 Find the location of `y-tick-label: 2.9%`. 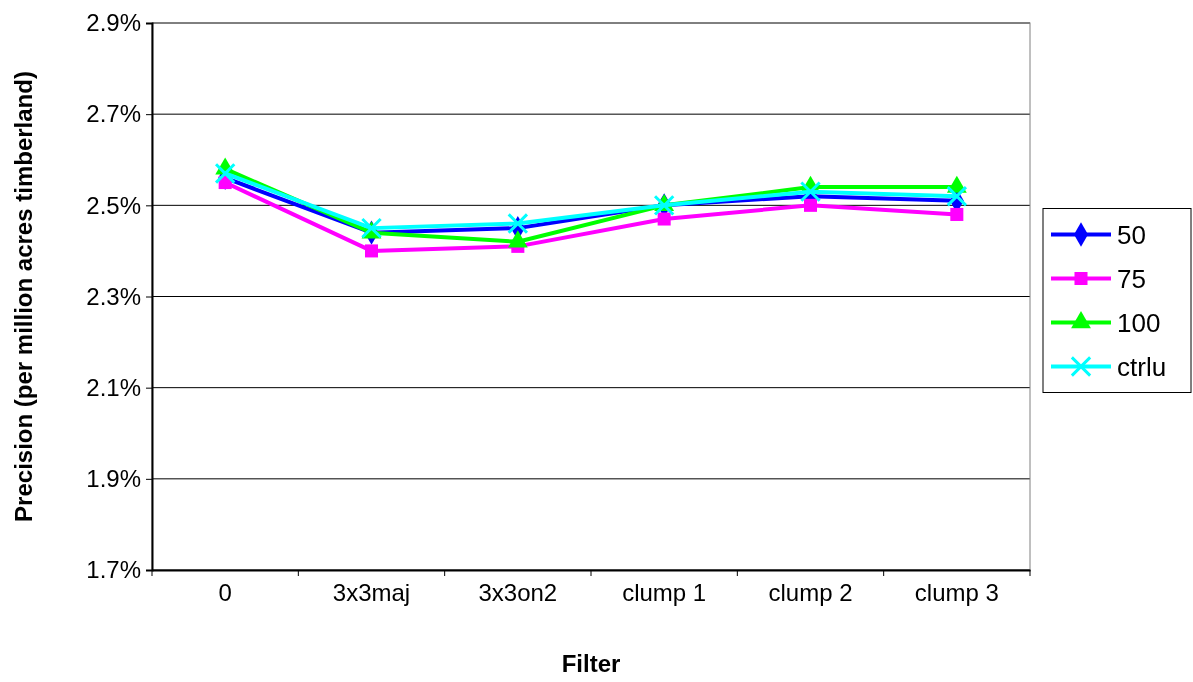

y-tick-label: 2.9% is located at coordinates (113, 23).